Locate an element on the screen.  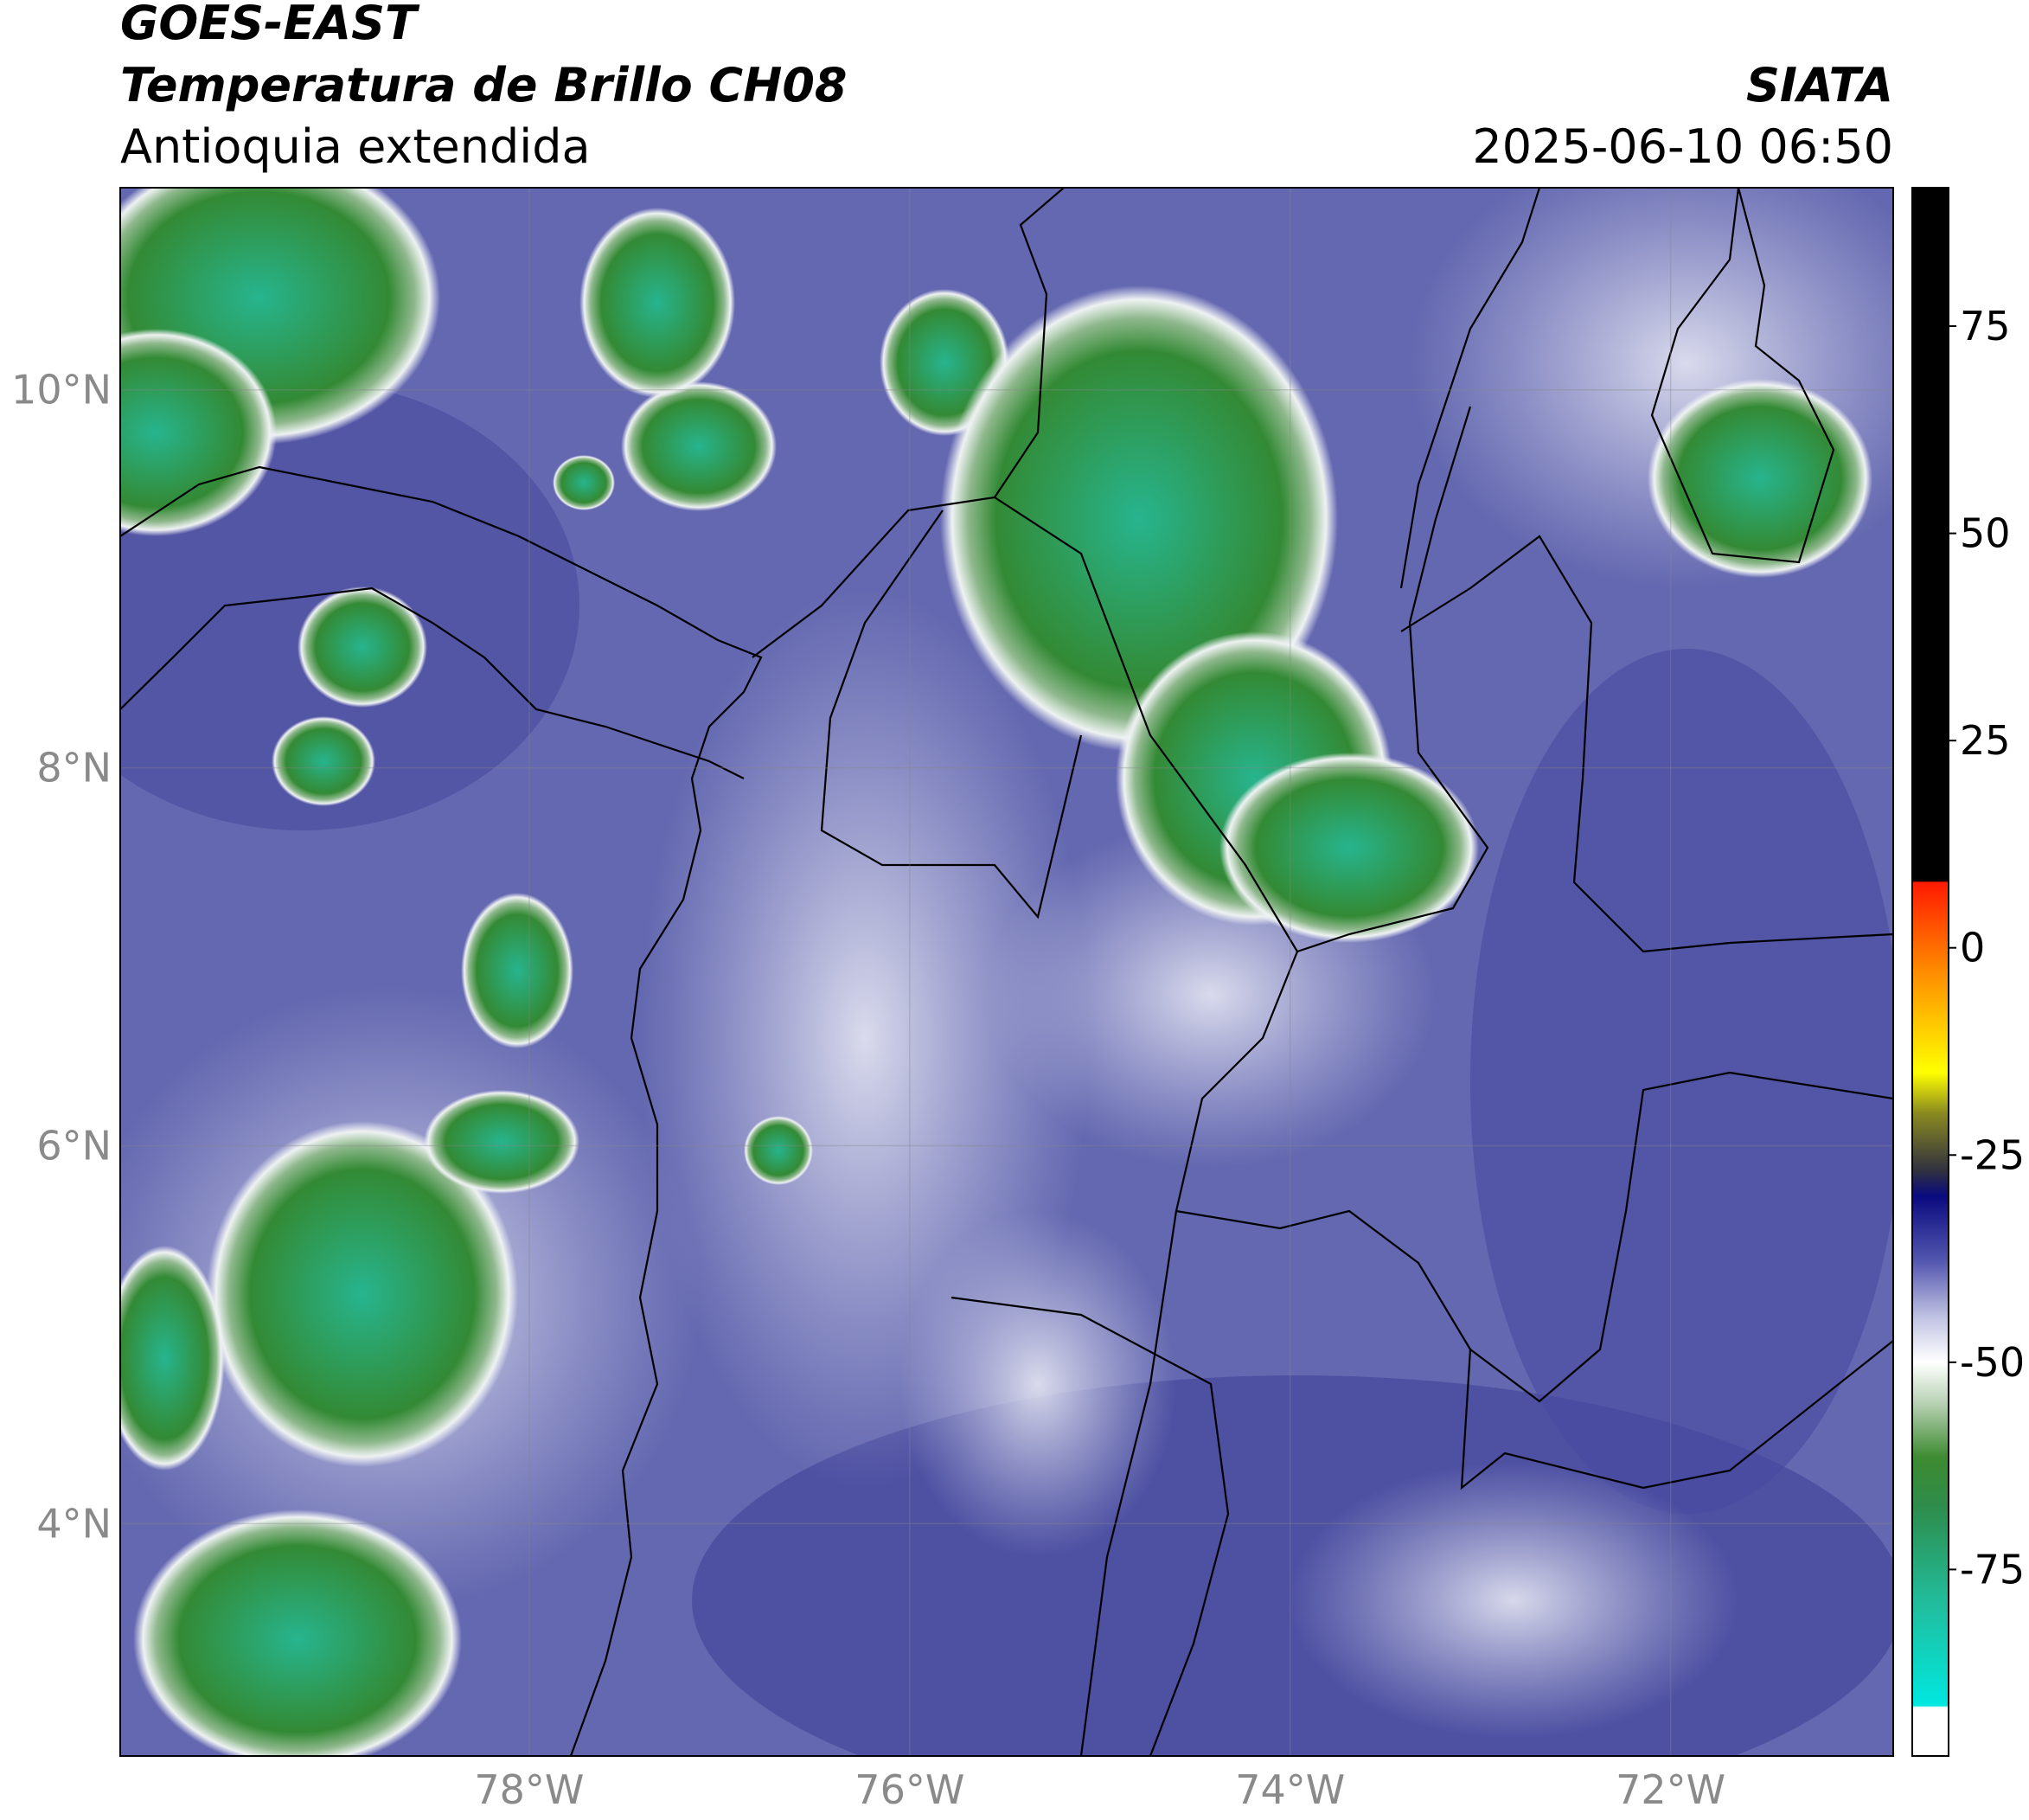
colorbar is located at coordinates (1930, 972).